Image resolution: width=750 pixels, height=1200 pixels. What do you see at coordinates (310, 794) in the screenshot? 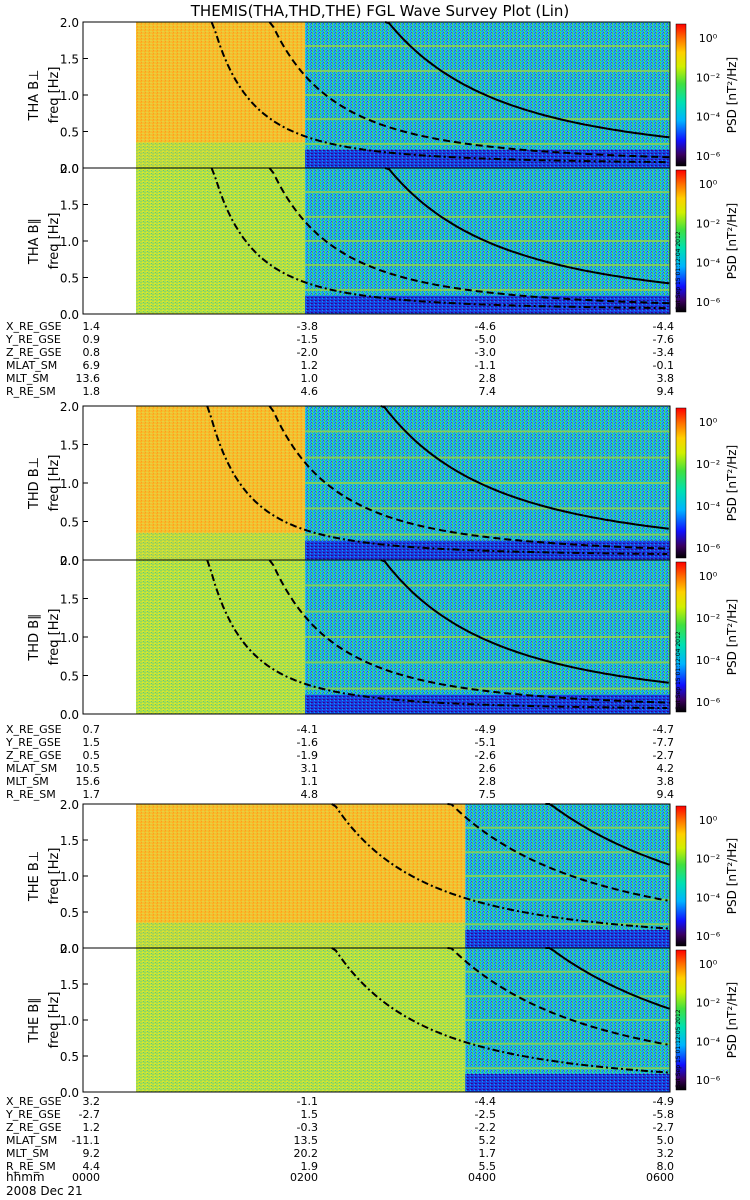
I see `ephemeris-value: 4.8` at bounding box center [310, 794].